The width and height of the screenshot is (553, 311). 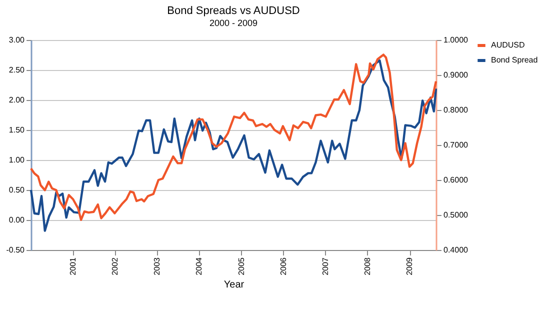 I want to click on x-tick-label: 2001, so click(x=73, y=266).